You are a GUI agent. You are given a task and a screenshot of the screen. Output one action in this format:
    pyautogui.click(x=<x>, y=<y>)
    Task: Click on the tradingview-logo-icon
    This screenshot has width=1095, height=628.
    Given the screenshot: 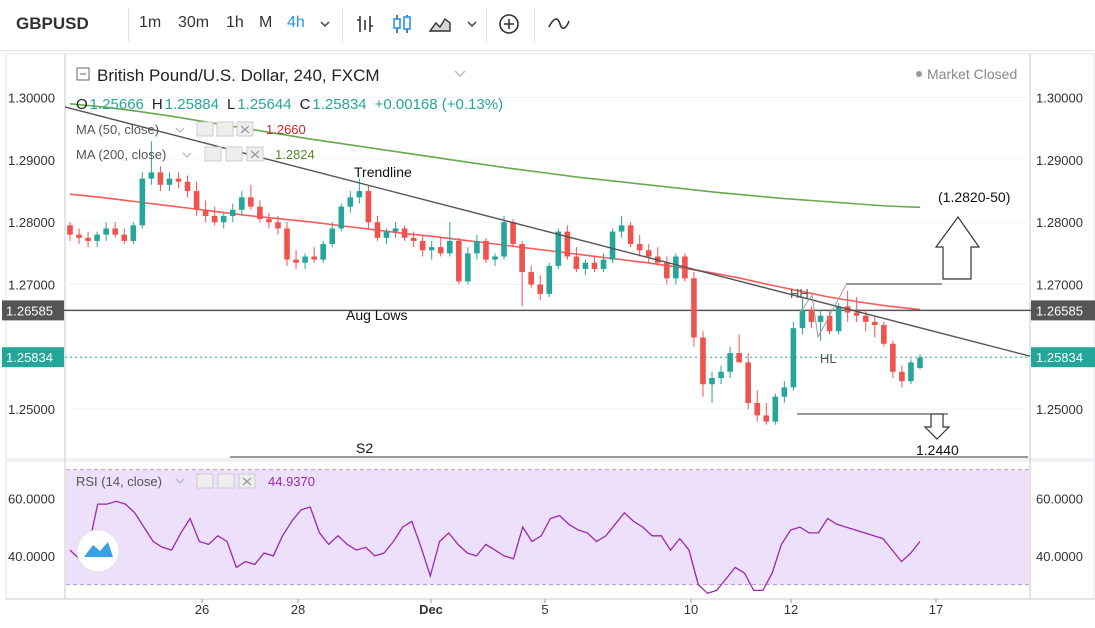 What is the action you would take?
    pyautogui.click(x=98, y=551)
    